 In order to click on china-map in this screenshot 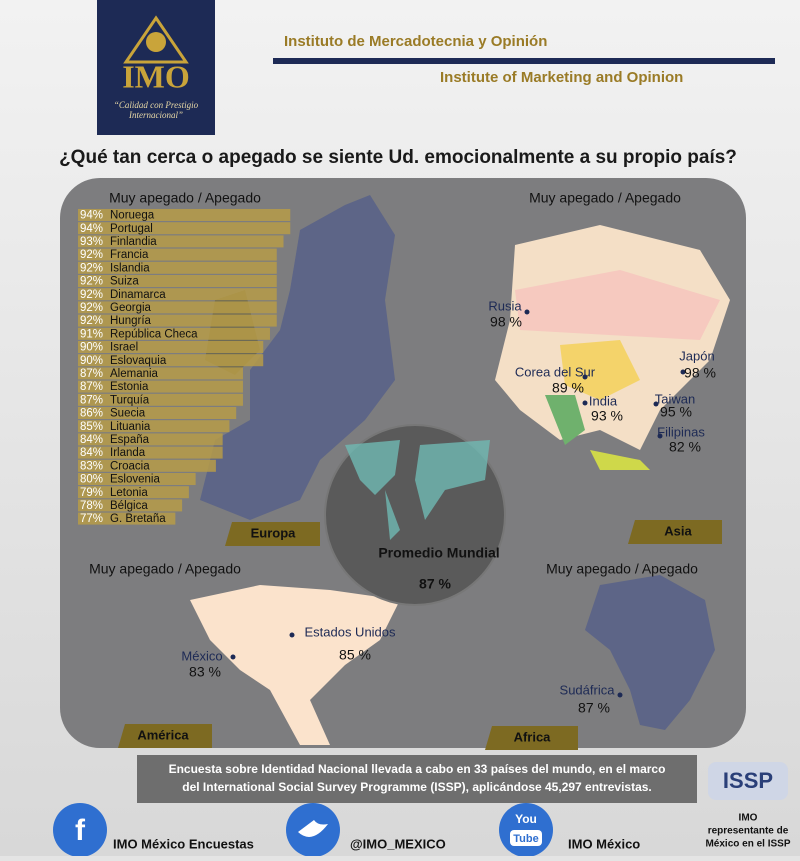, I will do `click(600, 370)`.